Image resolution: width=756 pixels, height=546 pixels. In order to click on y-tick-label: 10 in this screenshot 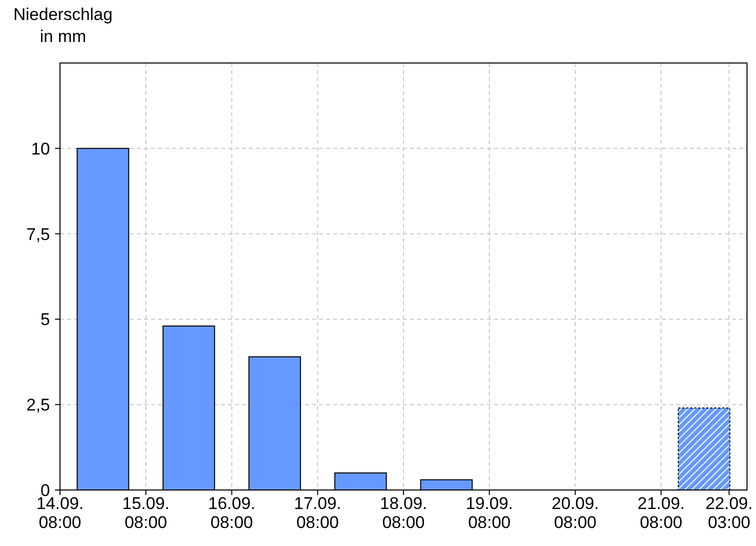, I will do `click(40, 148)`.